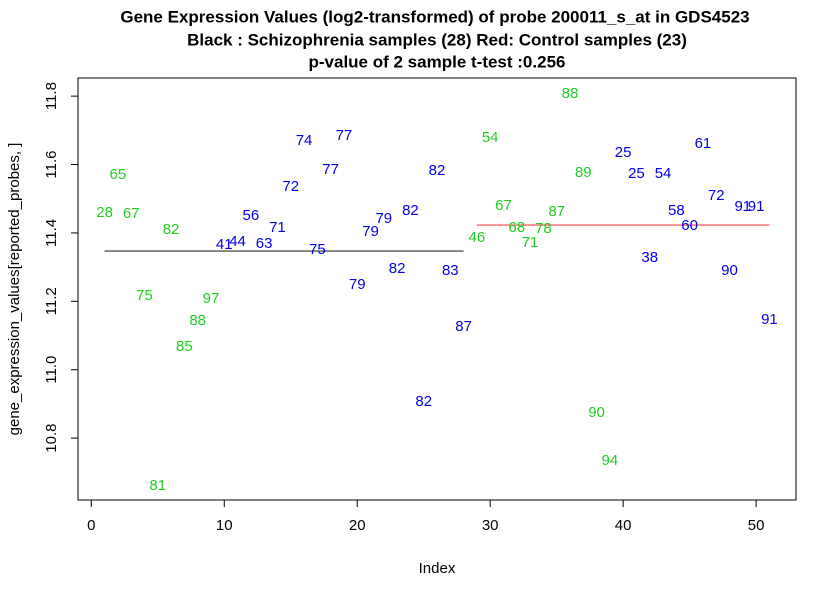  What do you see at coordinates (490, 525) in the screenshot?
I see `x-tick-label: 30` at bounding box center [490, 525].